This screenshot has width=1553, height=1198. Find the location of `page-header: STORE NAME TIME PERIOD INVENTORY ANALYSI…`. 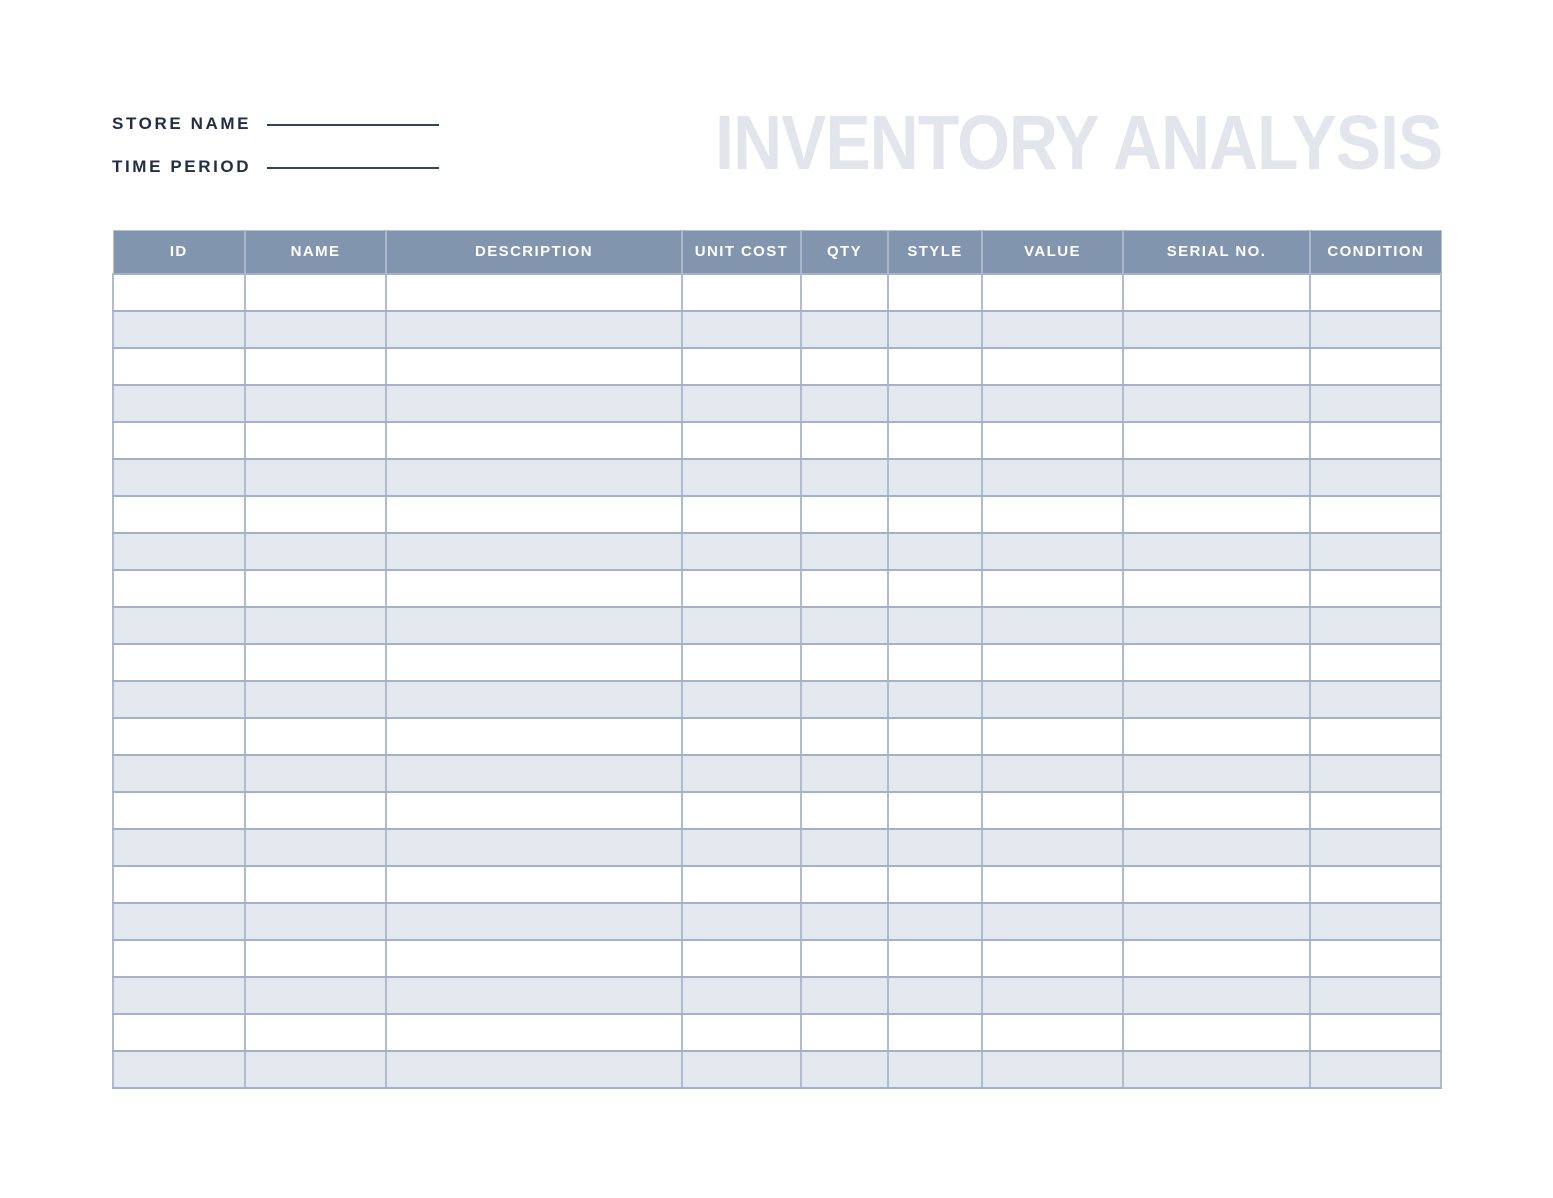

page-header: STORE NAME TIME PERIOD INVENTORY ANALYSI… is located at coordinates (777, 152).